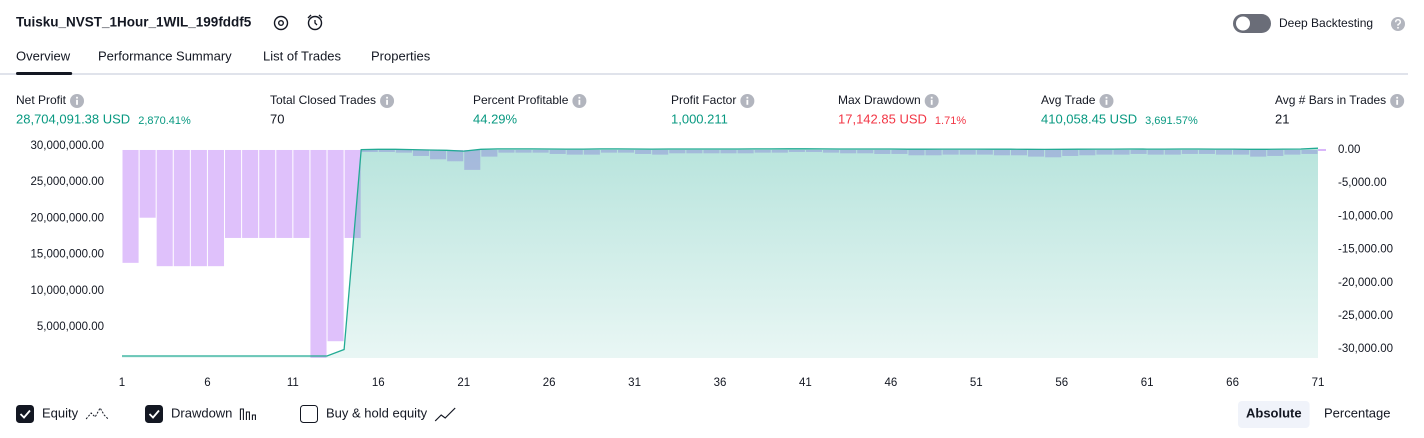  What do you see at coordinates (293, 383) in the screenshot?
I see `x-tick-label: 11` at bounding box center [293, 383].